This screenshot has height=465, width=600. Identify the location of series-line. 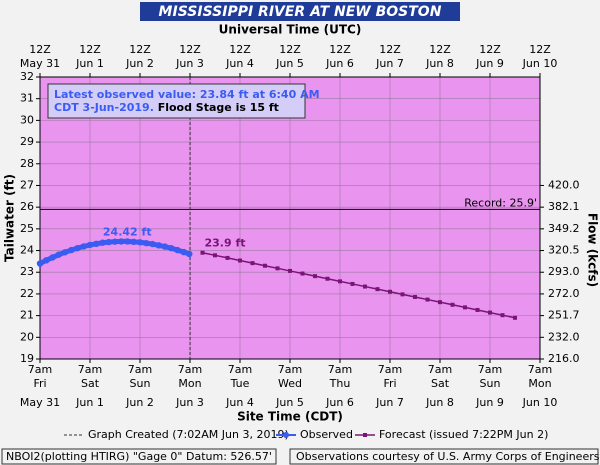
(359, 285).